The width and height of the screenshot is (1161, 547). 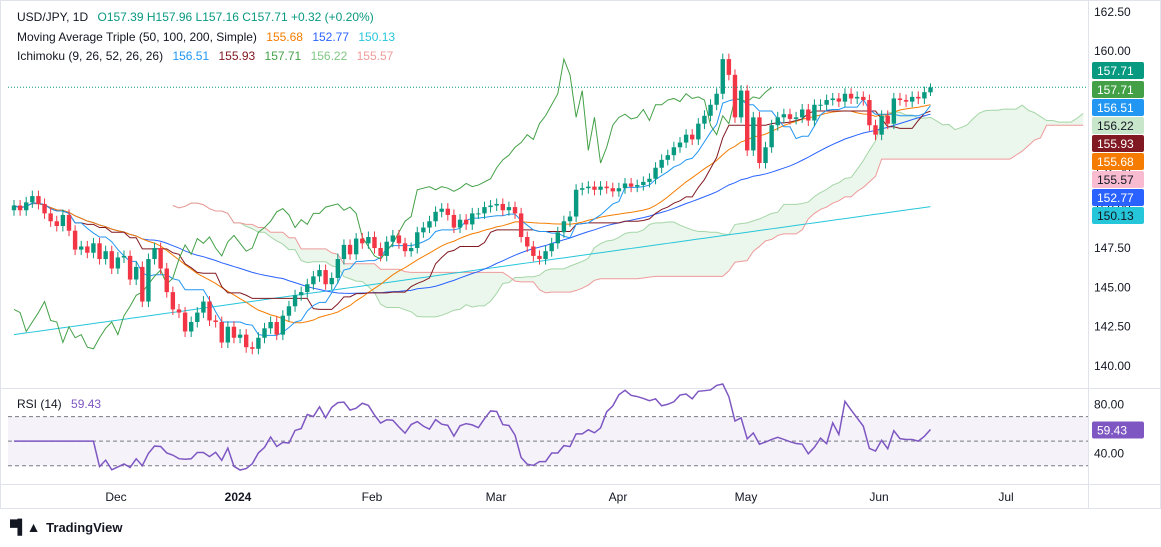 I want to click on price-badge-label: 152.77, so click(x=1115, y=198).